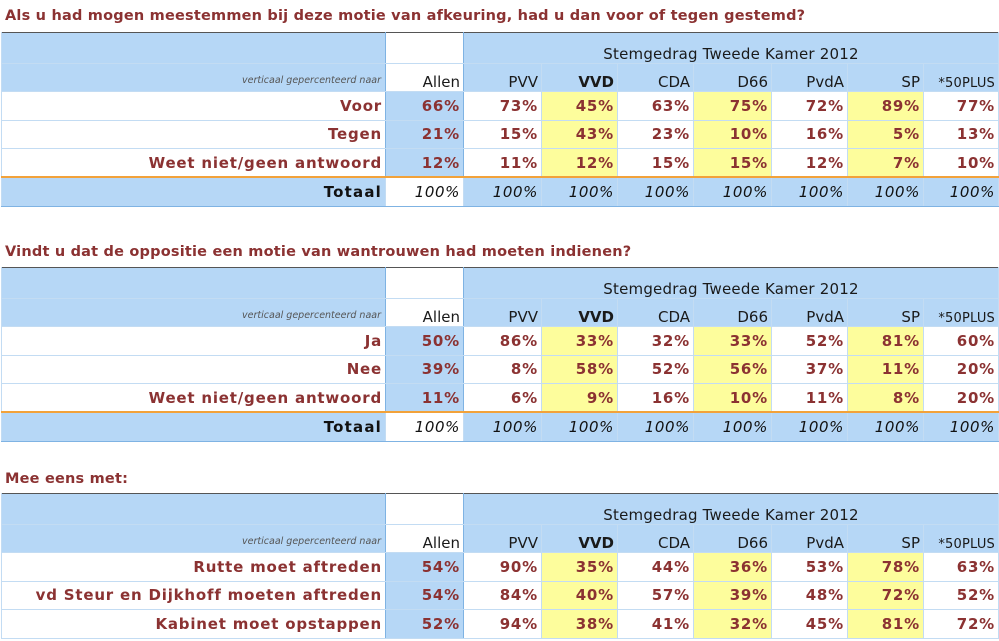  Describe the element at coordinates (732, 624) in the screenshot. I see `cell-d66: 32%` at that location.